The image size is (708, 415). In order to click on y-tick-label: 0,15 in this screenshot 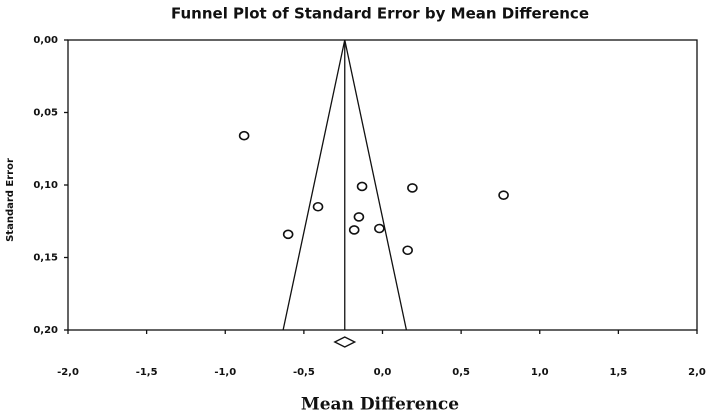, I will do `click(45, 258)`.